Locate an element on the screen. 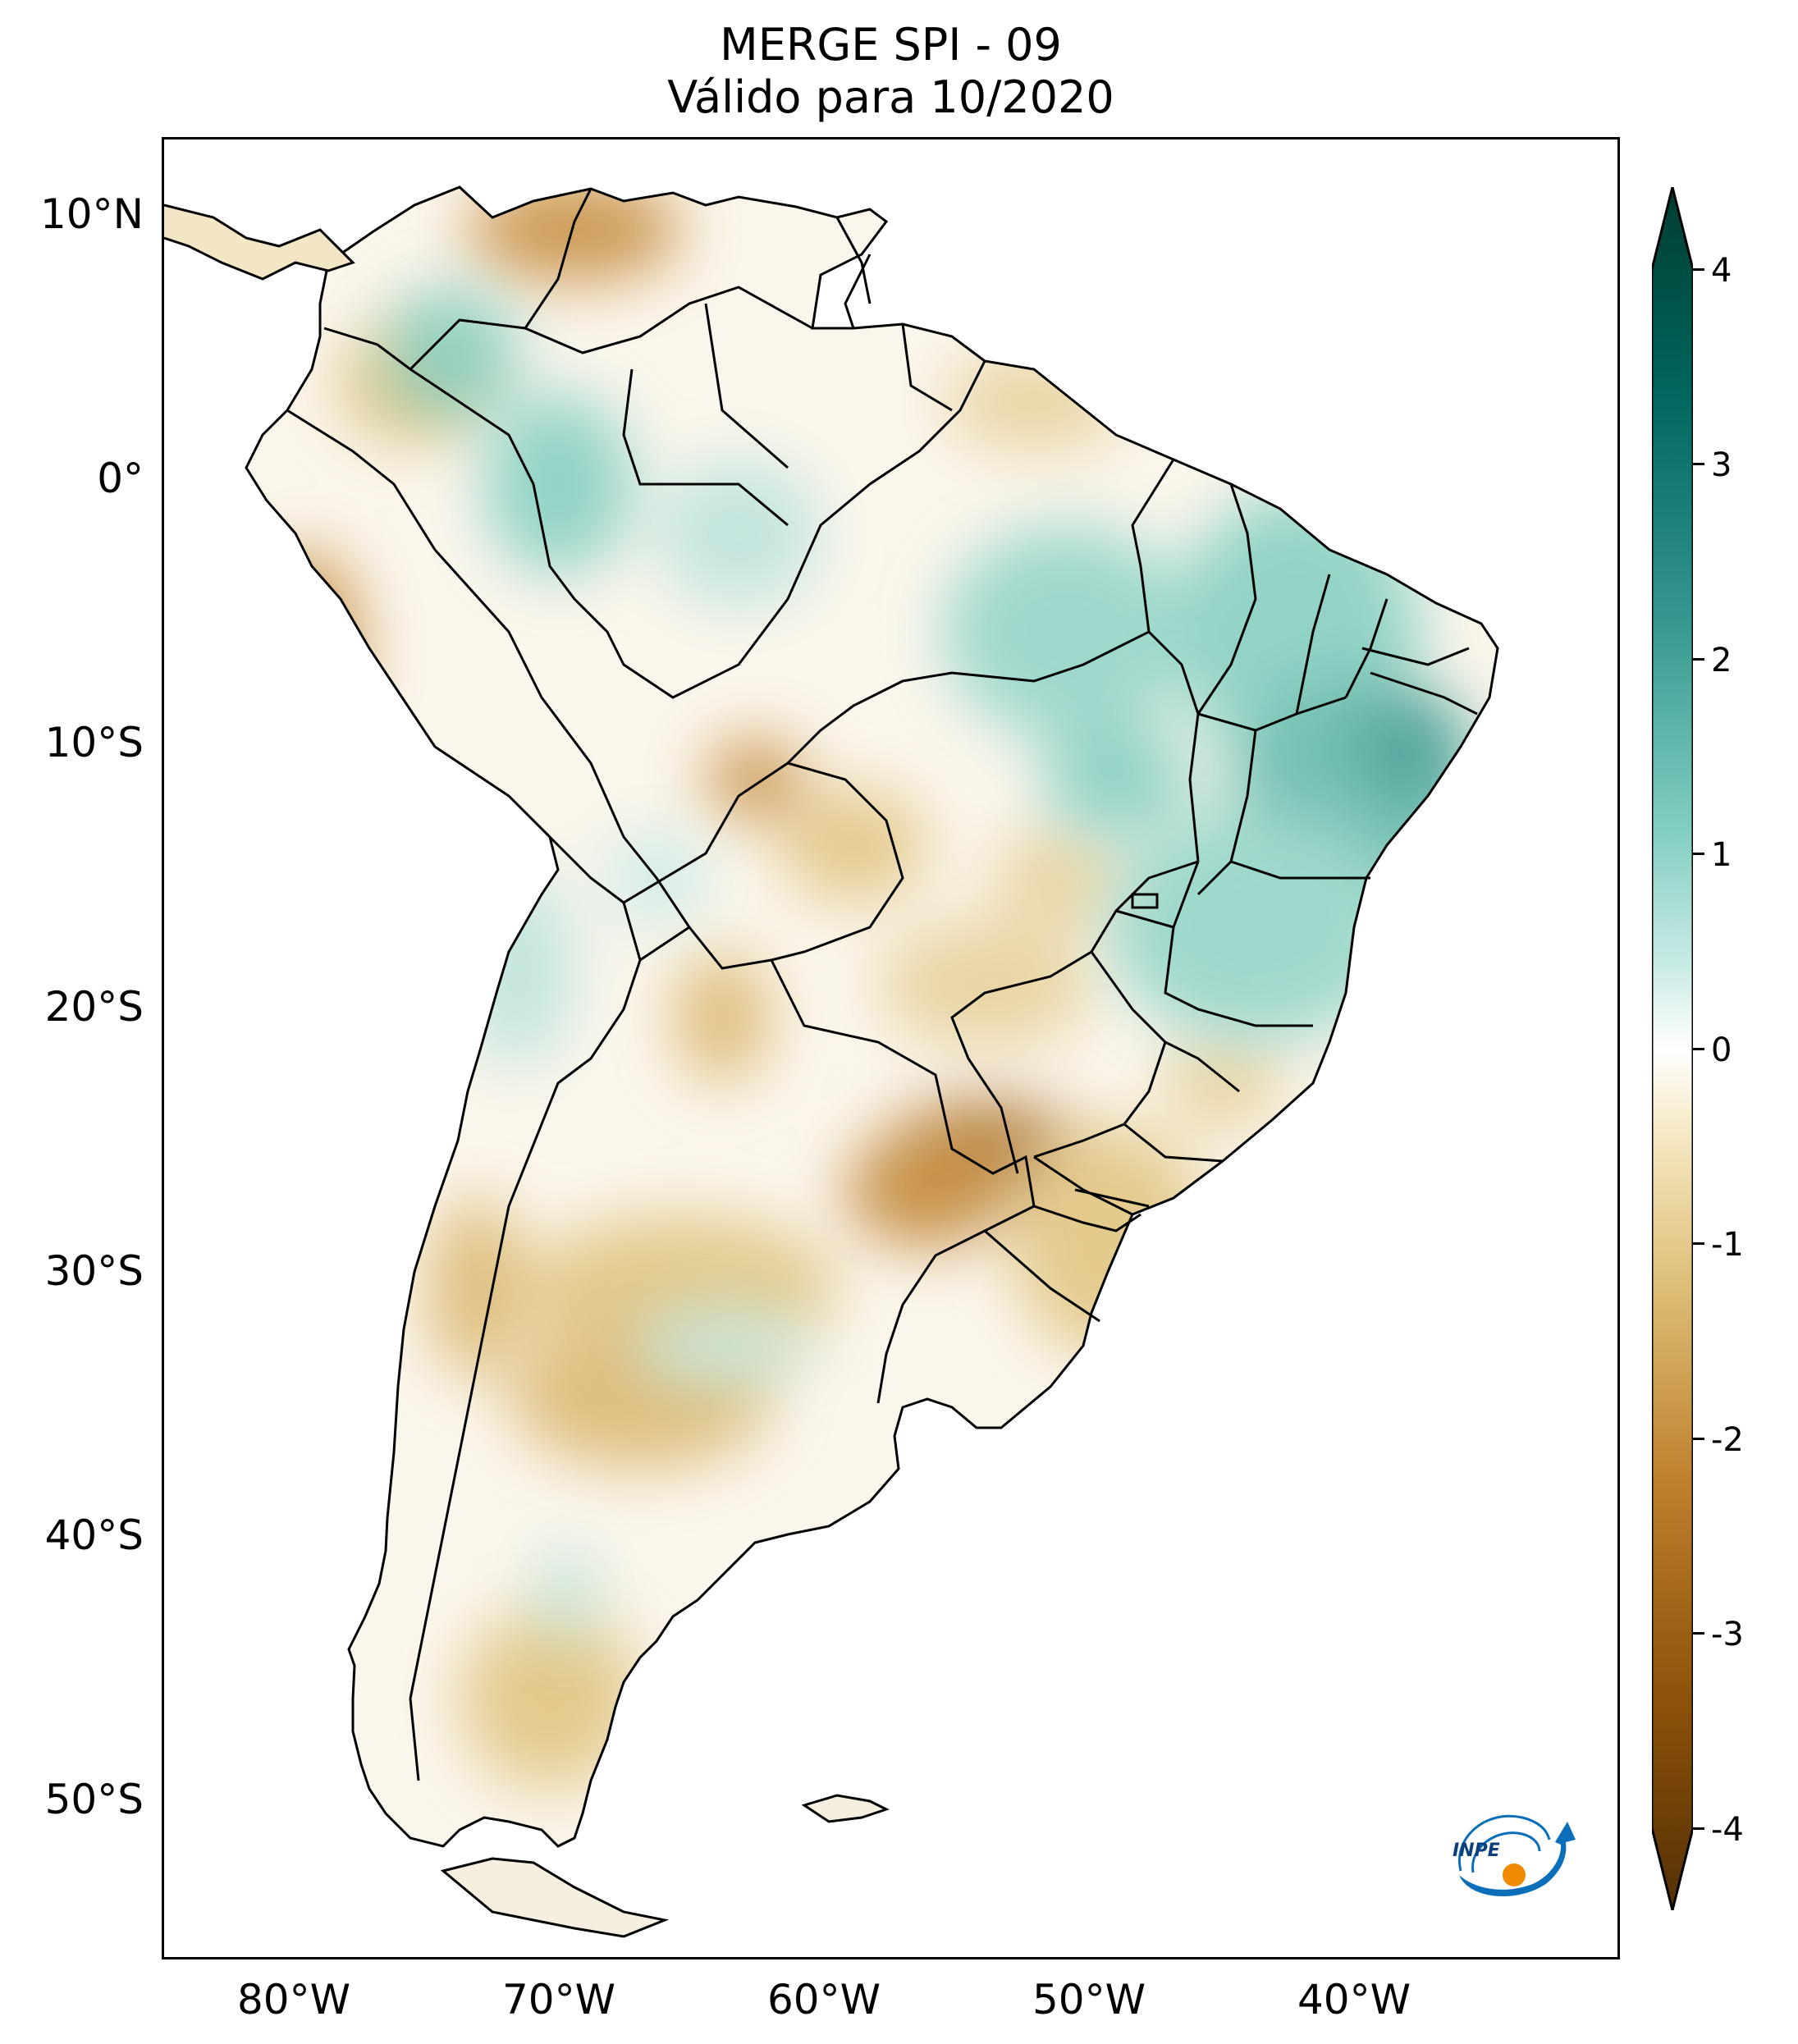 The width and height of the screenshot is (1798, 2044). lon-tick-label: 40°W is located at coordinates (1354, 2000).